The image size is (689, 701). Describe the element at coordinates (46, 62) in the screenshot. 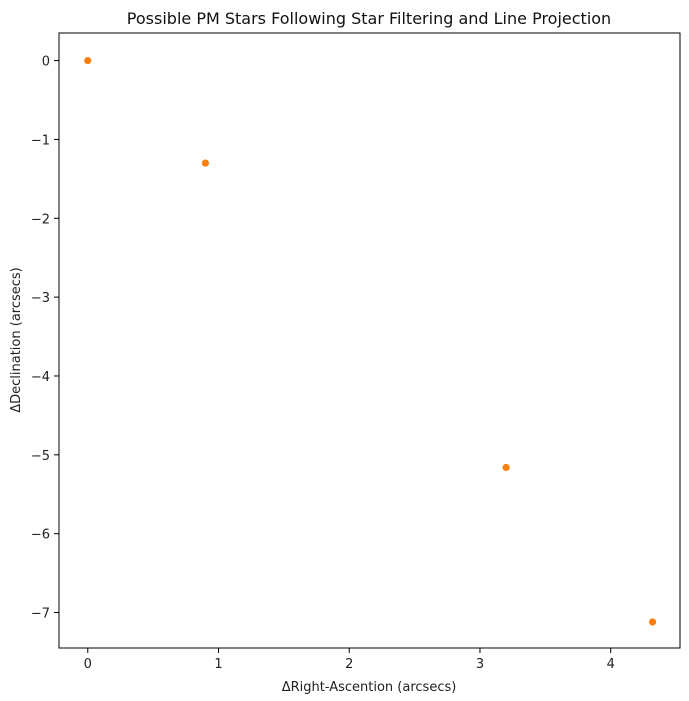

I see `y-tick-label: 0` at that location.